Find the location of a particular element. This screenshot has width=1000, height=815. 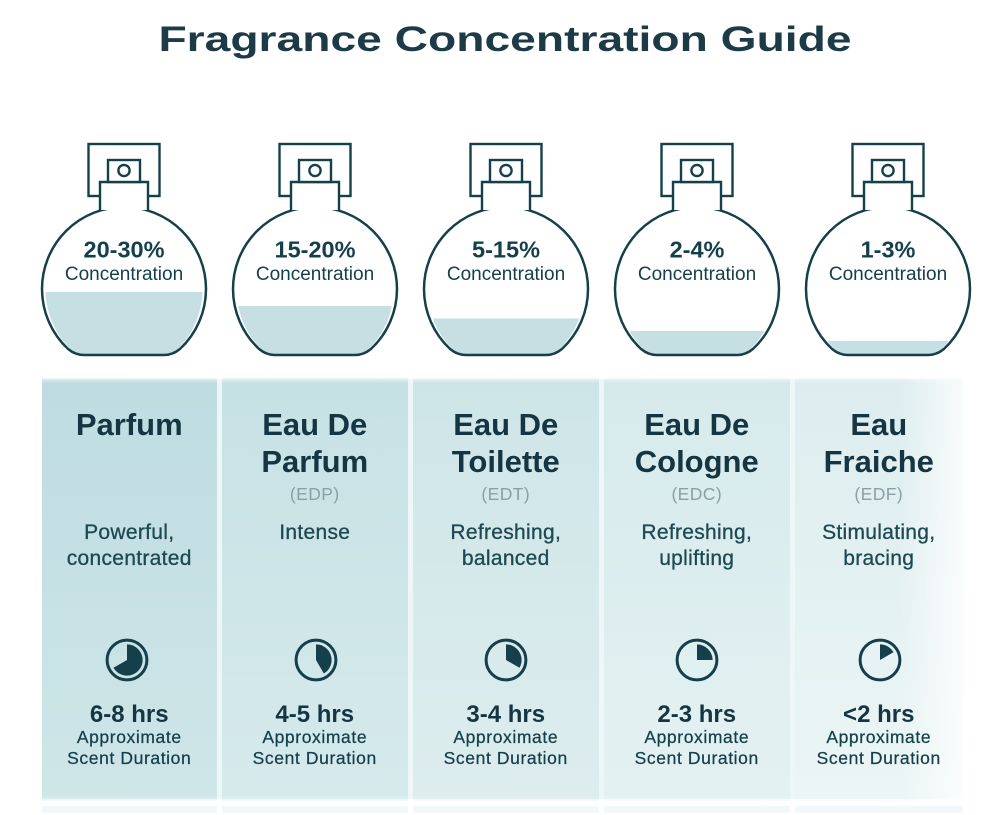

svg-text: 1-3% is located at coordinates (888, 250).